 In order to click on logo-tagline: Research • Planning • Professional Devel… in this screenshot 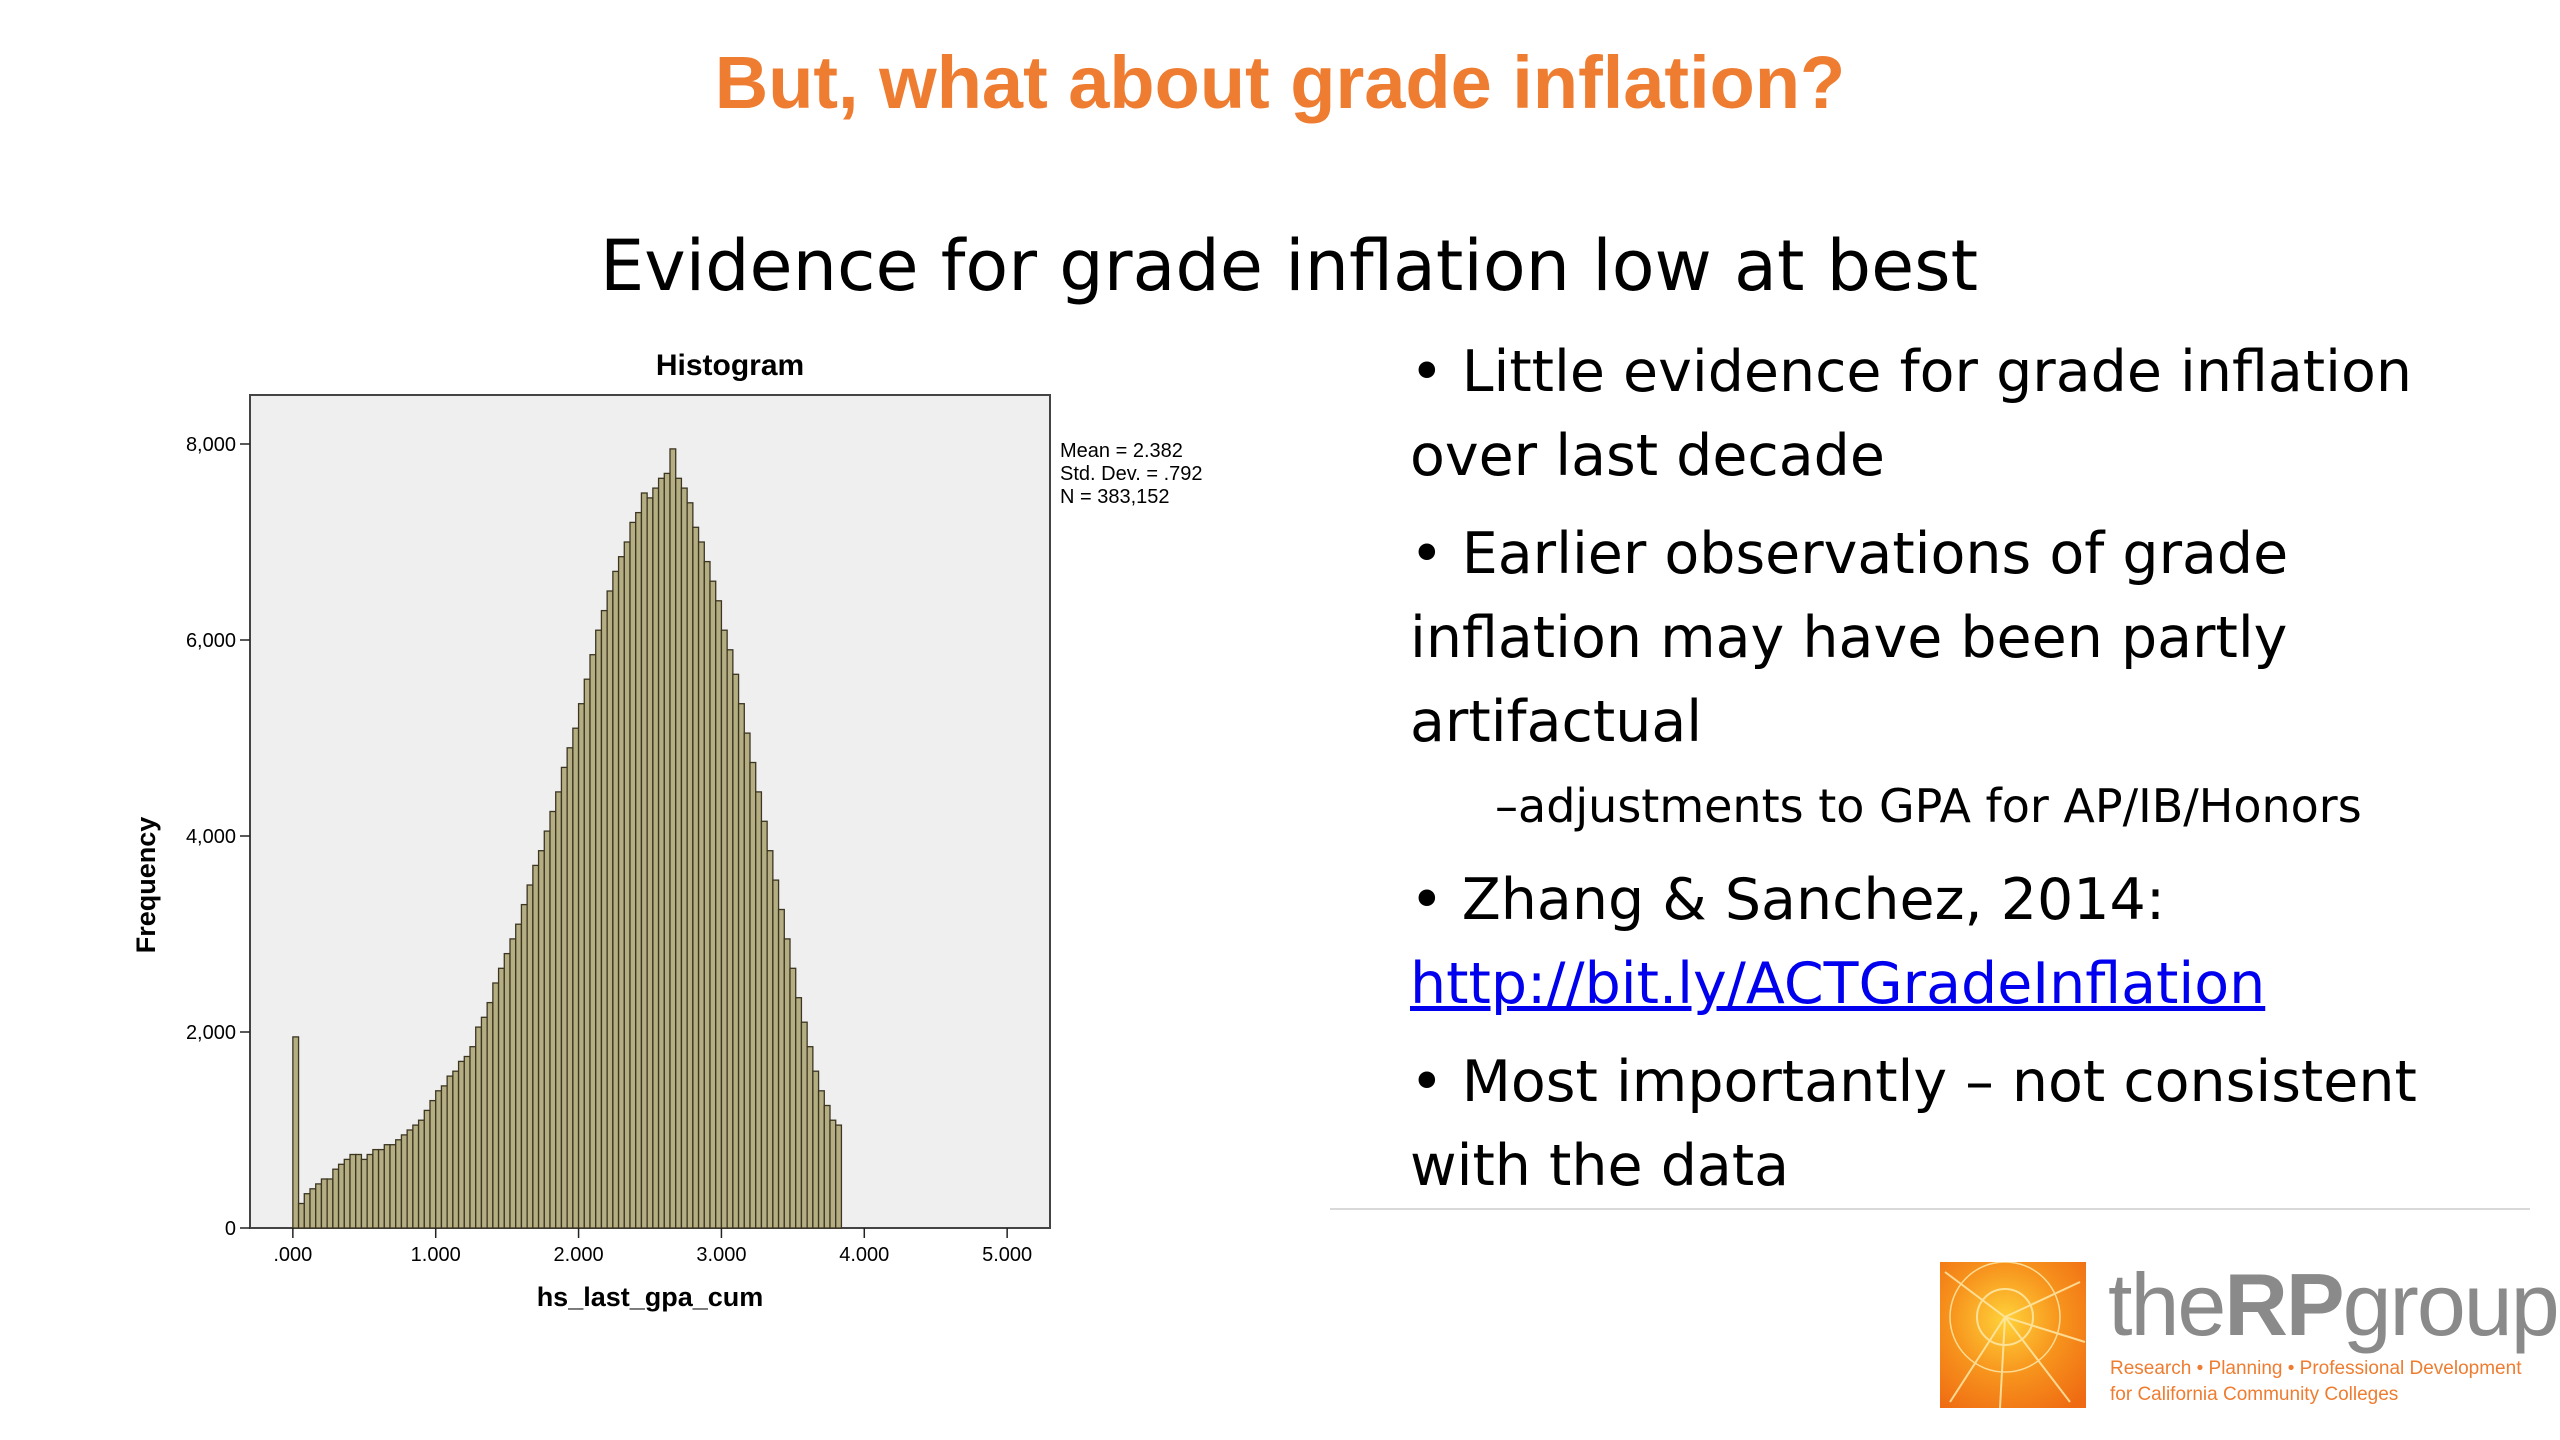, I will do `click(2316, 1368)`.